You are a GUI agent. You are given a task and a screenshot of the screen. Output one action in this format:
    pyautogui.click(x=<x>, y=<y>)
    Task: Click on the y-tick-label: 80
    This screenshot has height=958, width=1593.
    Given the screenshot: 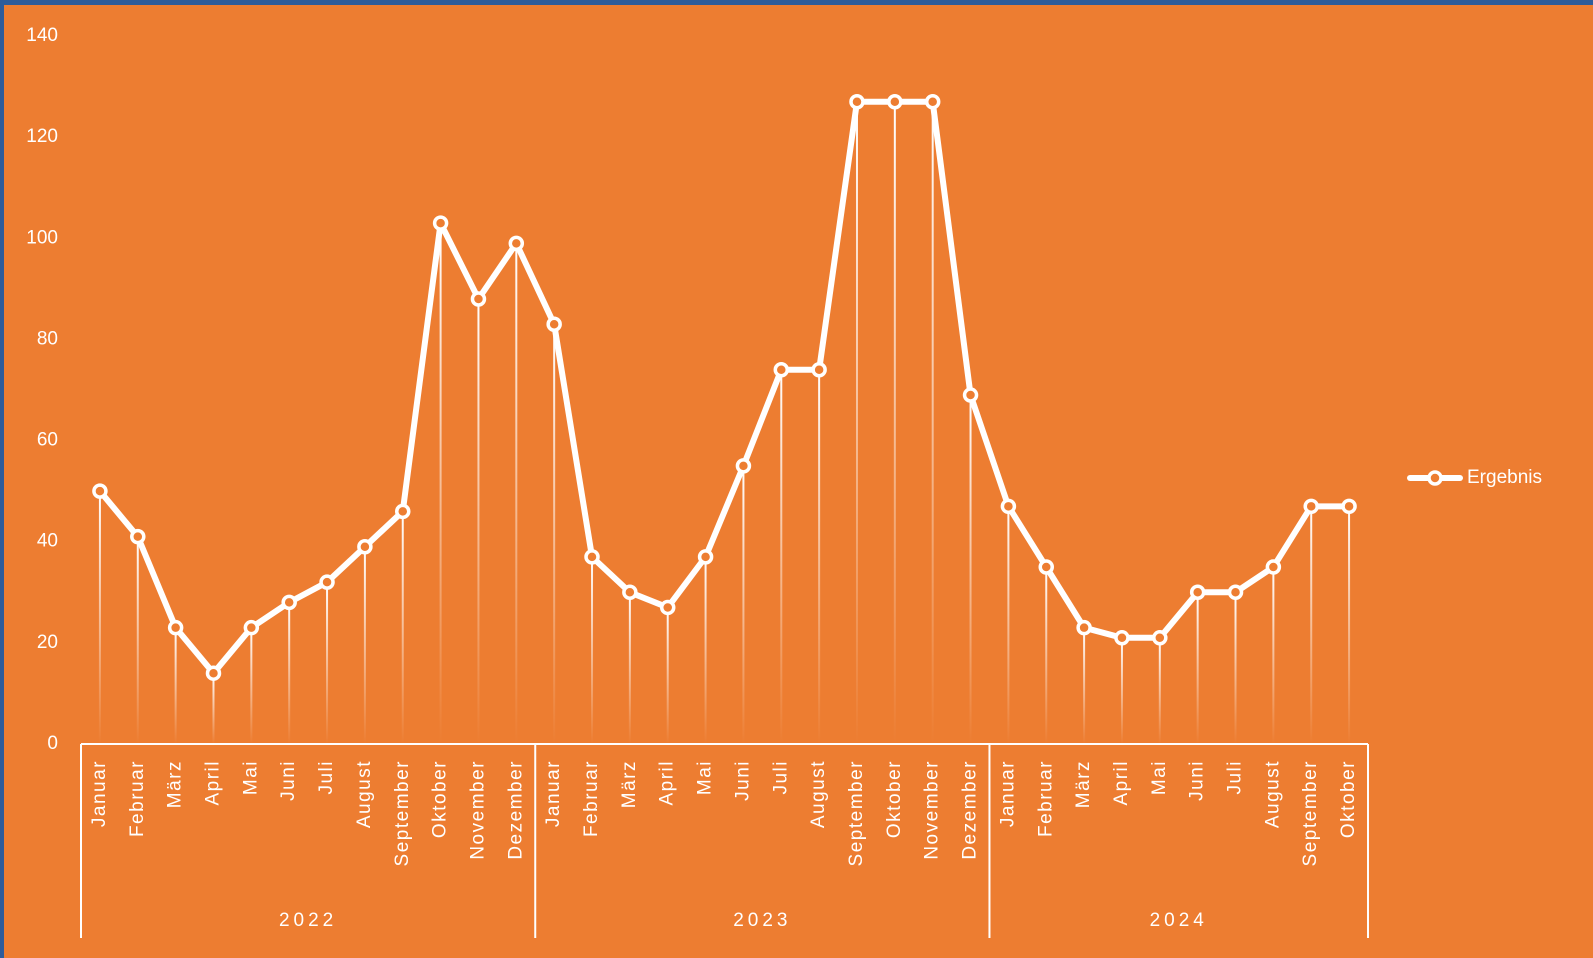 What is the action you would take?
    pyautogui.click(x=47, y=338)
    